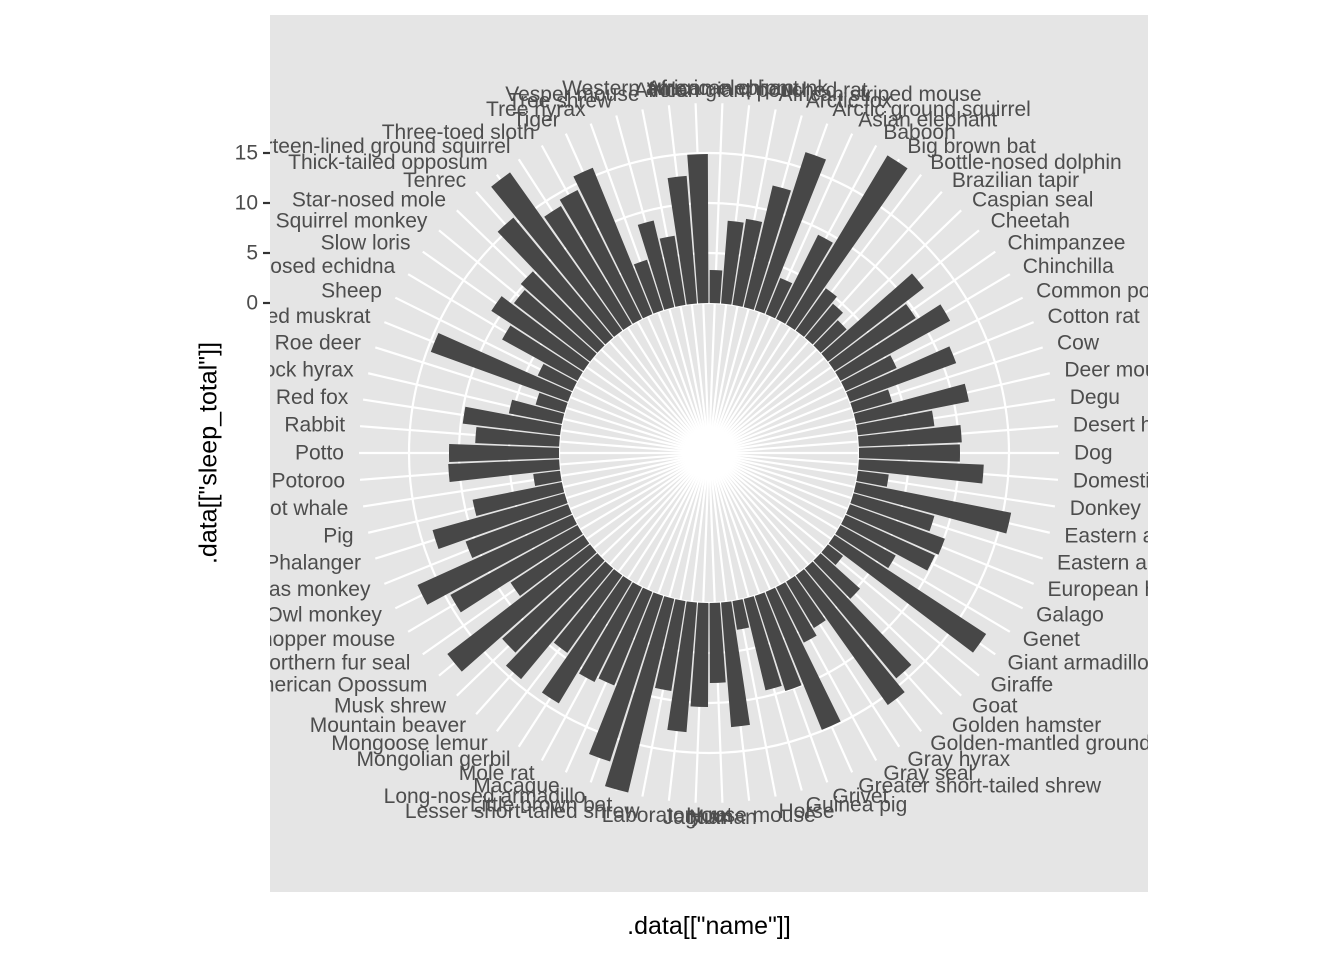 The width and height of the screenshot is (1344, 960). I want to click on category-label: Arctic fox, so click(849, 101).